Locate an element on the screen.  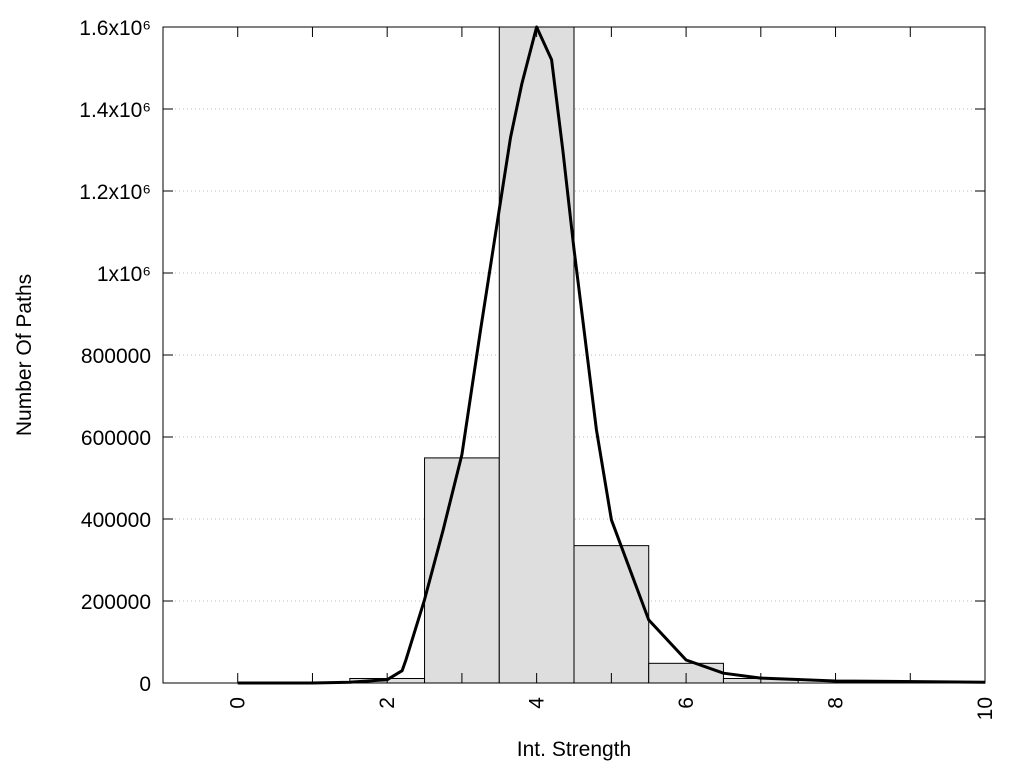
y-tick-label: 1.4x10⁶ is located at coordinates (115, 110).